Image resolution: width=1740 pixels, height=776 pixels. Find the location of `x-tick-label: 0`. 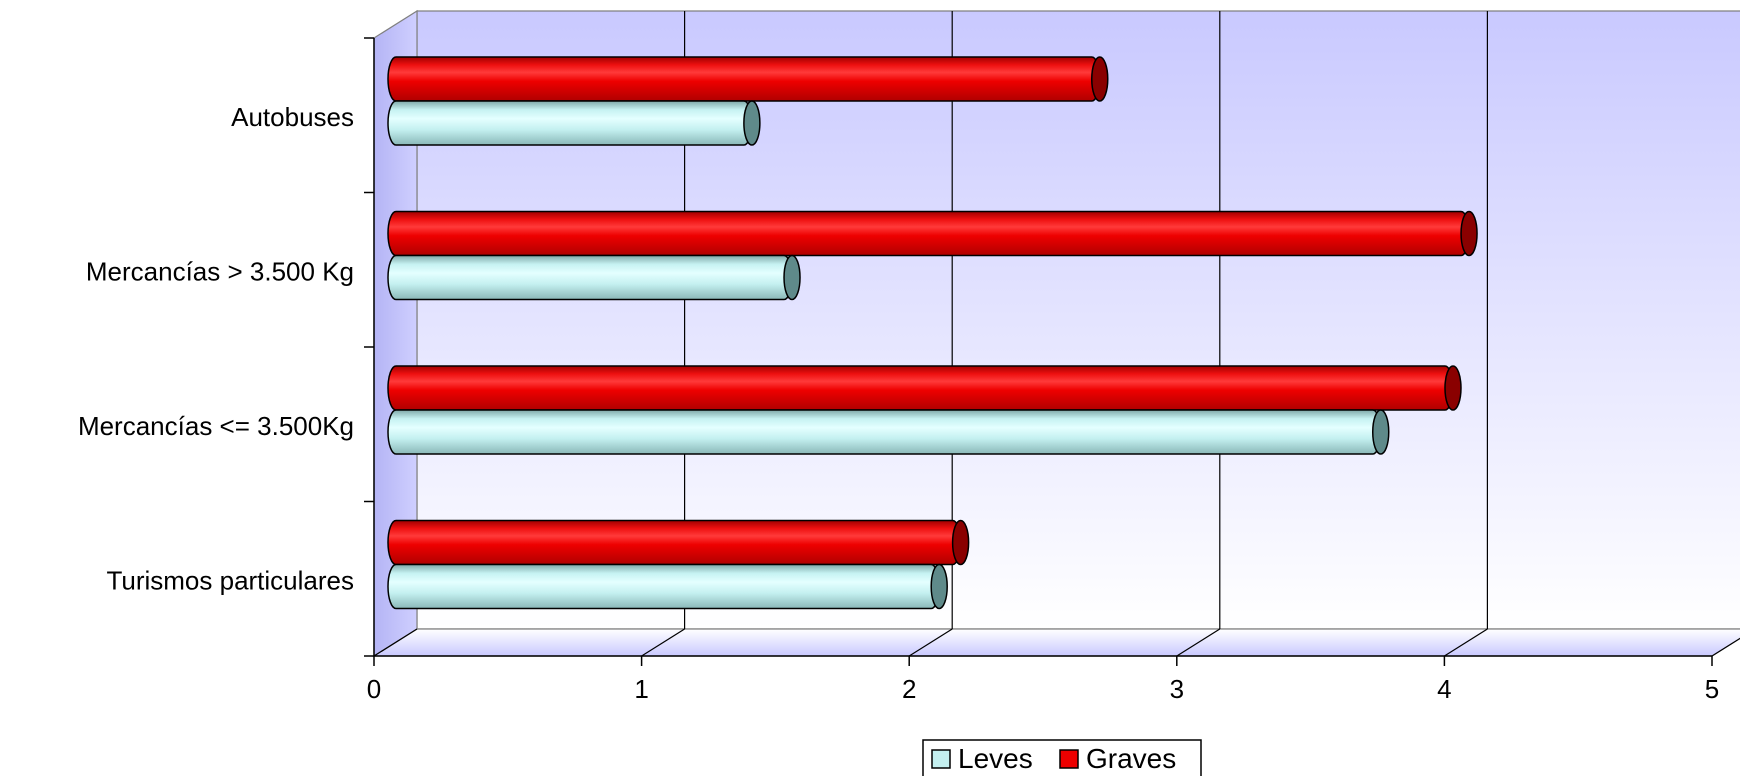

x-tick-label: 0 is located at coordinates (374, 689).